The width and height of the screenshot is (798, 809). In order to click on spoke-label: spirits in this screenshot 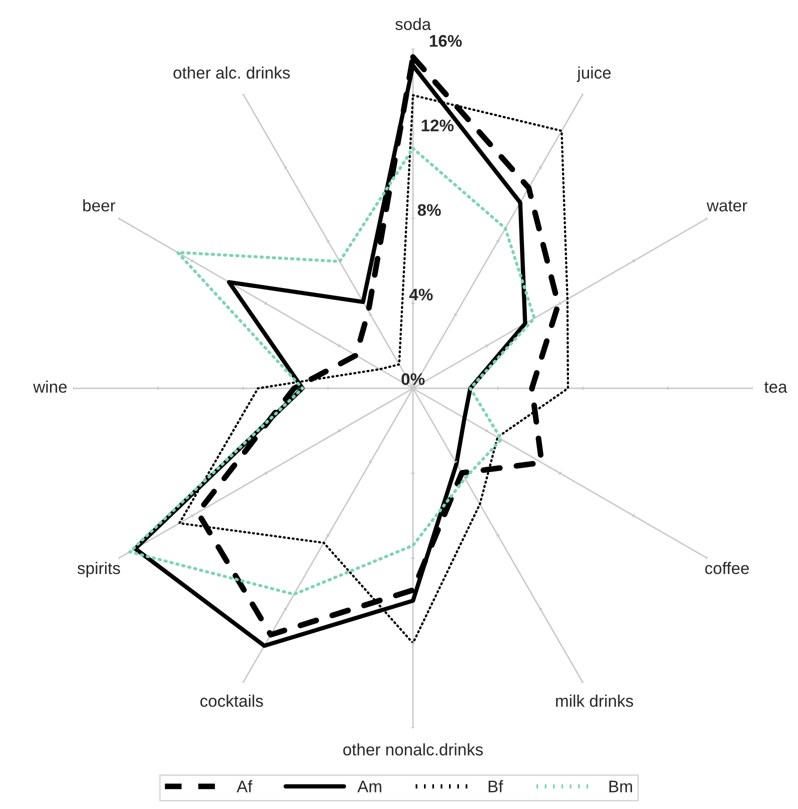, I will do `click(99, 570)`.